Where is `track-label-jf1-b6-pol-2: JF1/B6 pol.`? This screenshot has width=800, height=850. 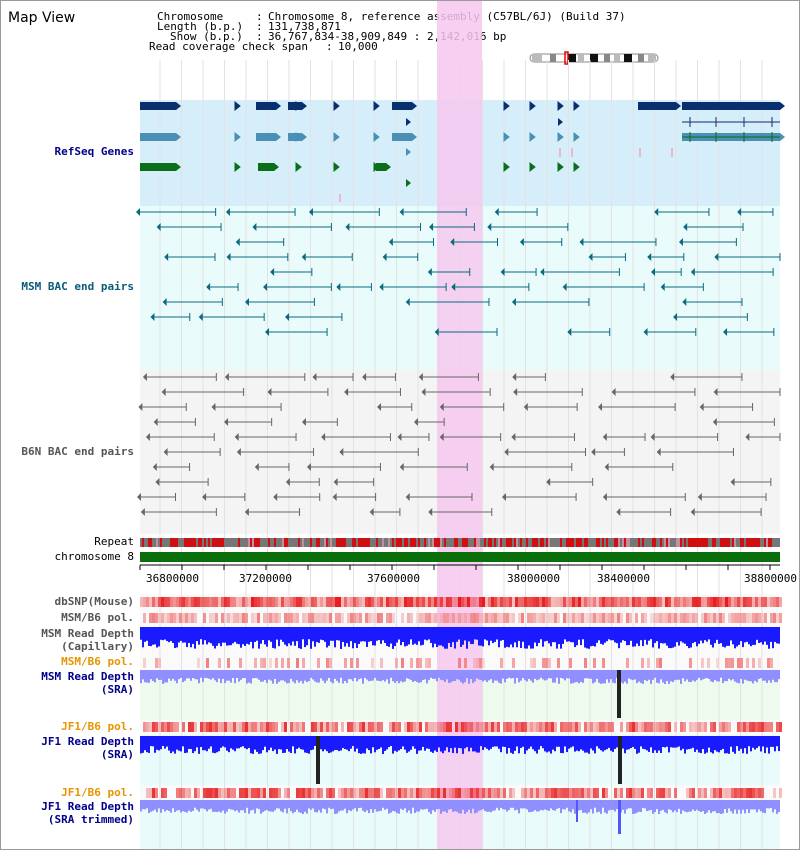 track-label-jf1-b6-pol-2: JF1/B6 pol. is located at coordinates (97, 792).